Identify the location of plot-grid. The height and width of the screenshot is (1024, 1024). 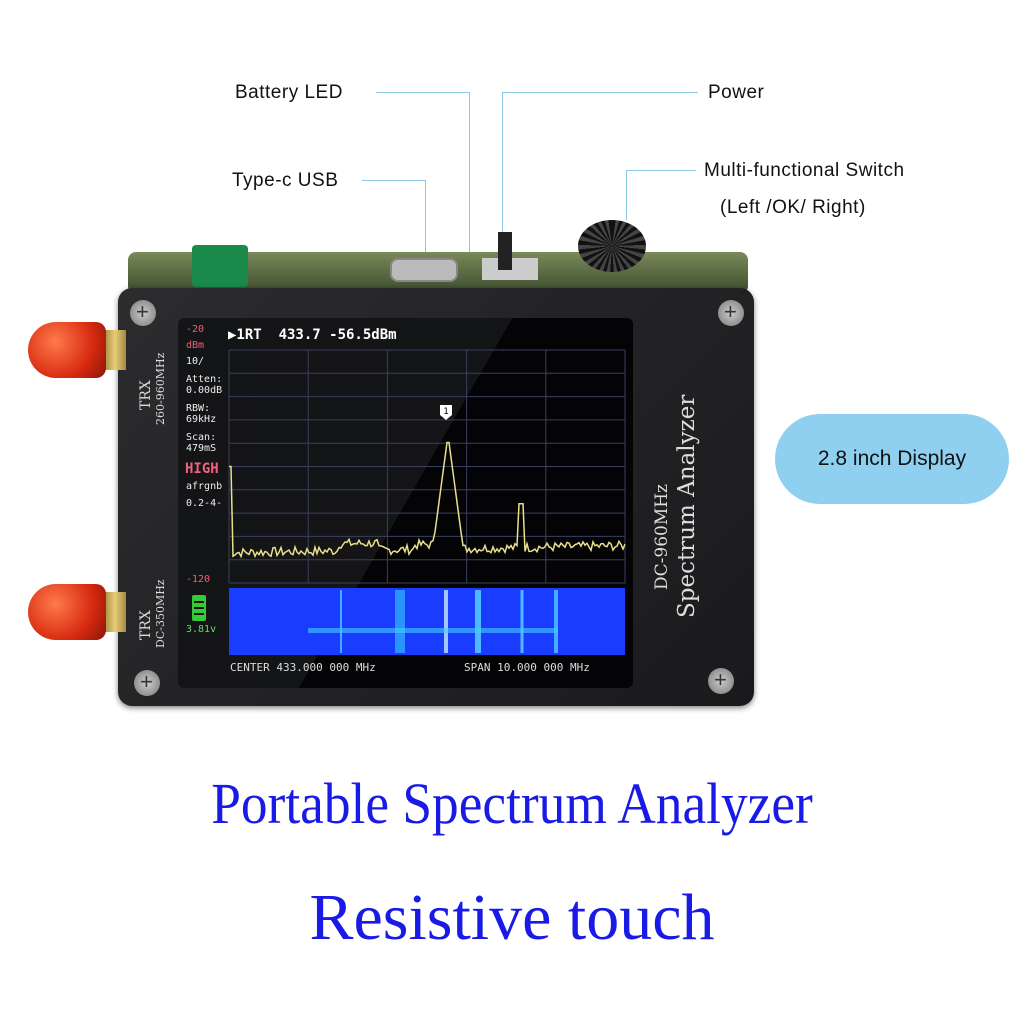
(427, 466).